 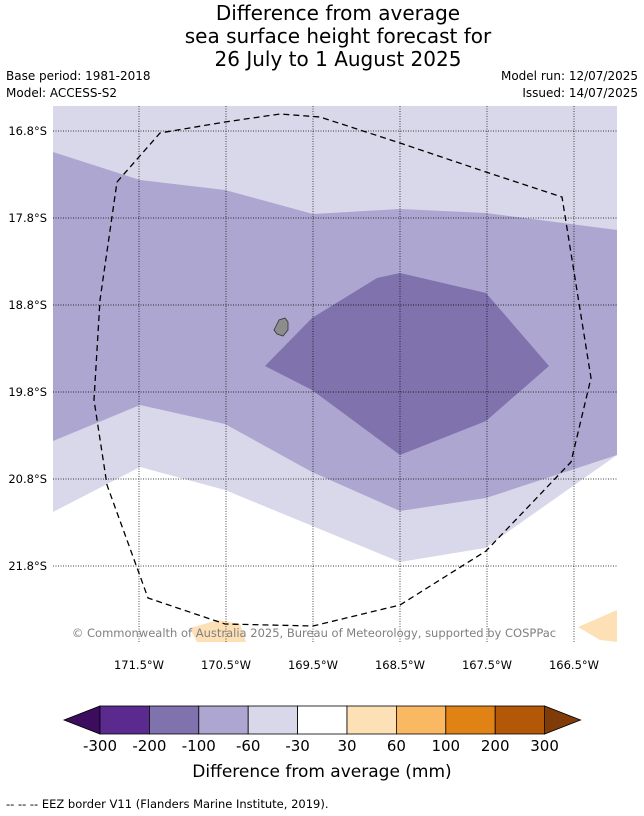 What do you see at coordinates (322, 772) in the screenshot?
I see `colorbar-title: Difference from average (mm)` at bounding box center [322, 772].